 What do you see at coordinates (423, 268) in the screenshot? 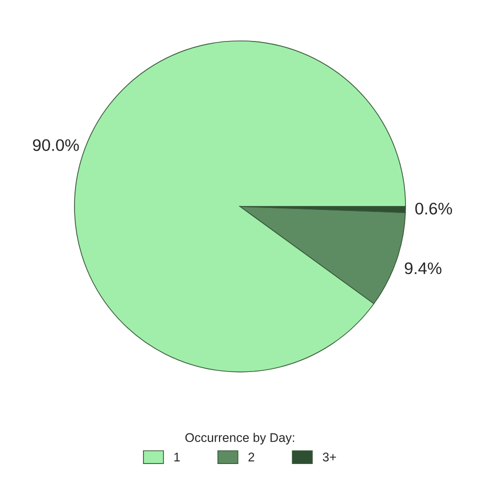
I see `data-label: 9.4%` at bounding box center [423, 268].